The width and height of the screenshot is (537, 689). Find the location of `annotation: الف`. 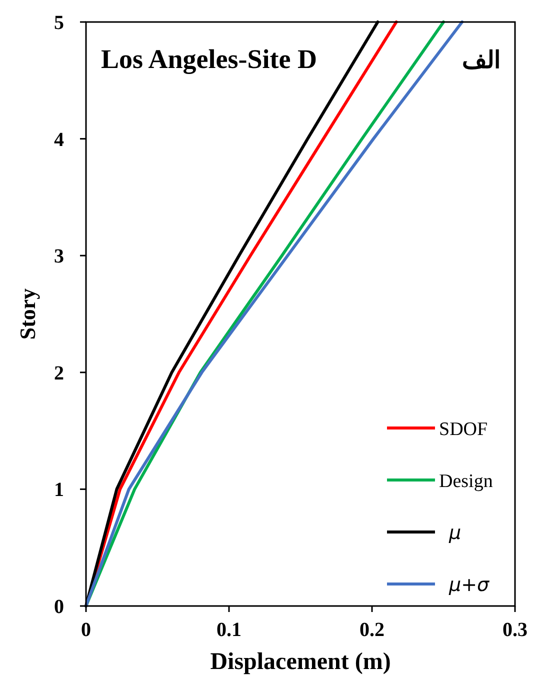

annotation: الف is located at coordinates (481, 61).